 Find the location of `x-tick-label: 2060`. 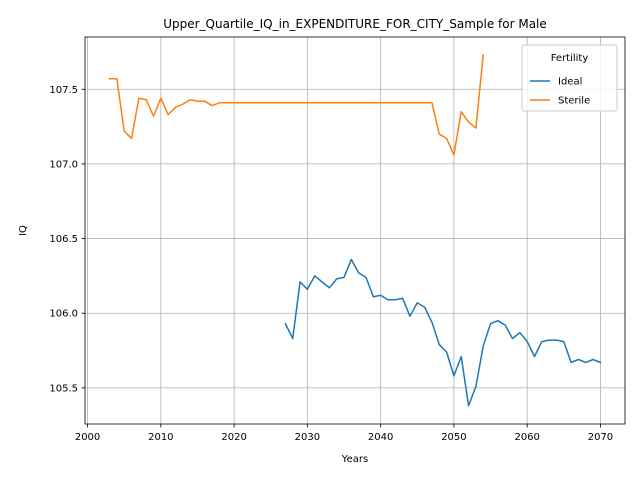

x-tick-label: 2060 is located at coordinates (526, 437).